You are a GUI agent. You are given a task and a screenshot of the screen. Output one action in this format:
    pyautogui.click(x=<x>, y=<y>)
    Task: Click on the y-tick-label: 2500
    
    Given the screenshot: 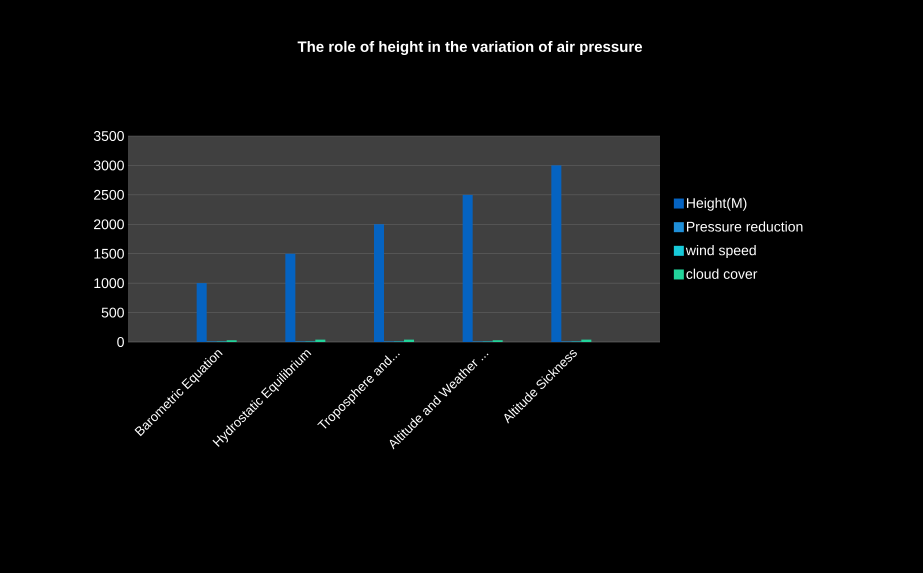 What is the action you would take?
    pyautogui.click(x=109, y=195)
    